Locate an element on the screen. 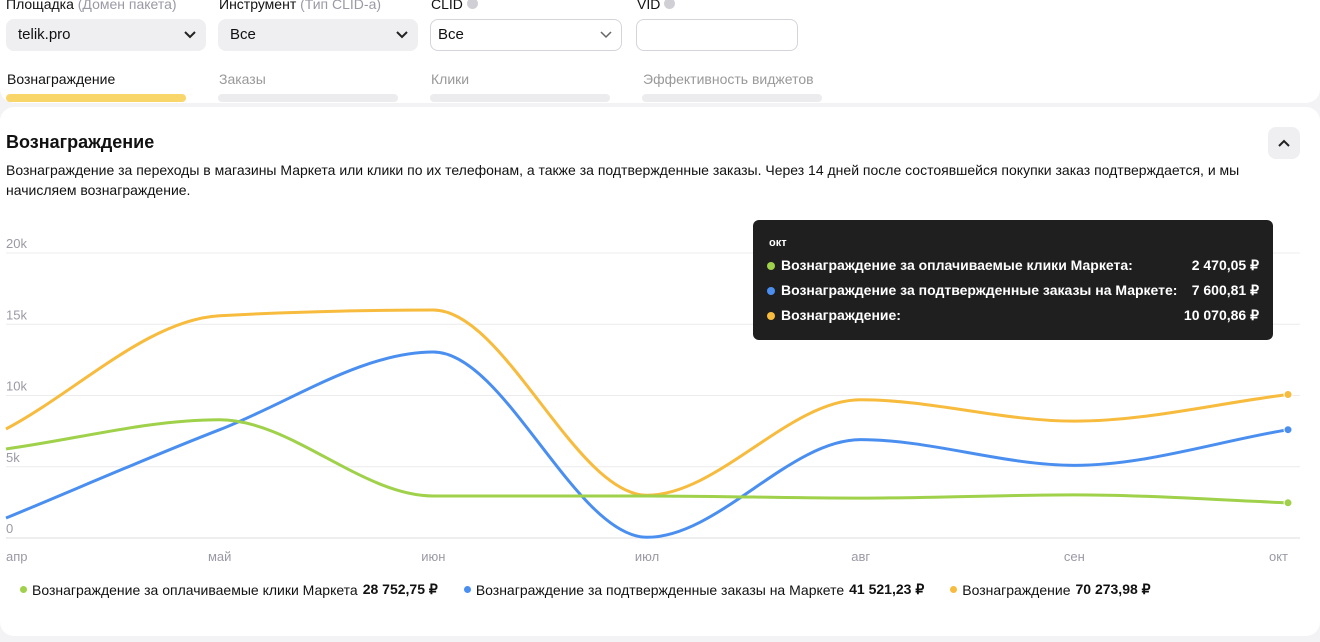 This screenshot has width=1320, height=642. filter-label: Инструмент (Тип CLID-а) is located at coordinates (300, 6).